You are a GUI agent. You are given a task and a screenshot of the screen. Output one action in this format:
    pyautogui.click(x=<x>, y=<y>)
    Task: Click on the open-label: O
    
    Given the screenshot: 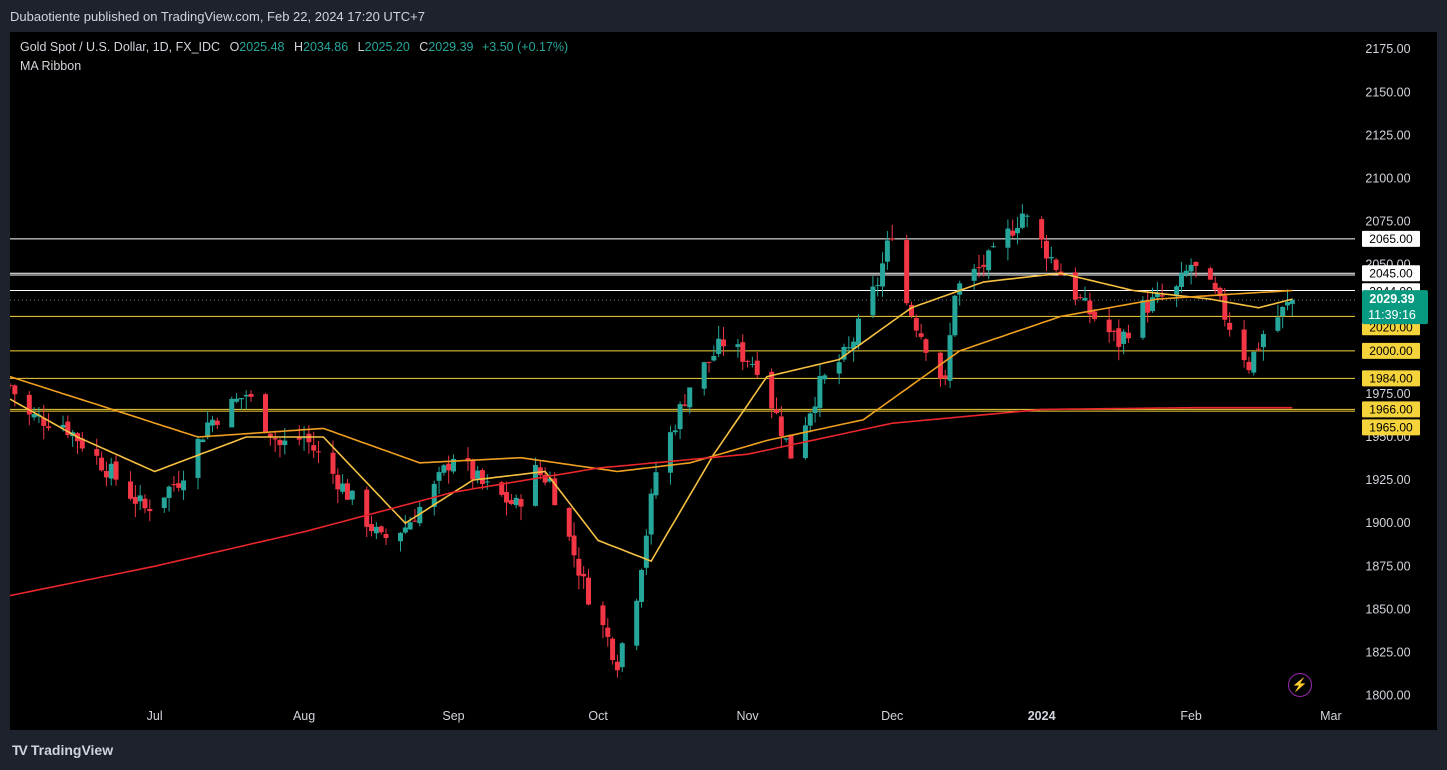 What is the action you would take?
    pyautogui.click(x=234, y=47)
    